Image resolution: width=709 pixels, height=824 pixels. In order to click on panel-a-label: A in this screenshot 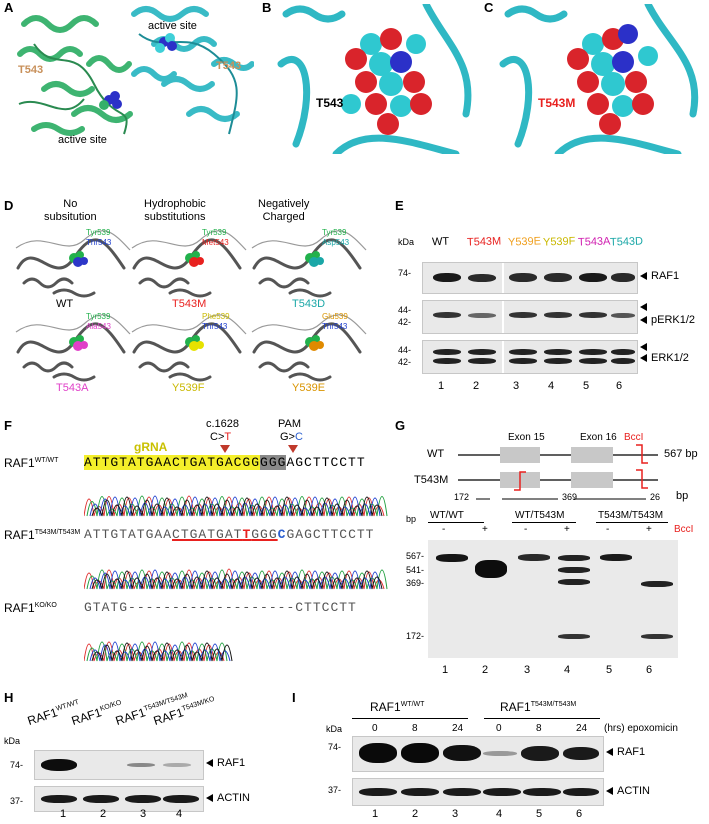, I will do `click(9, 7)`.